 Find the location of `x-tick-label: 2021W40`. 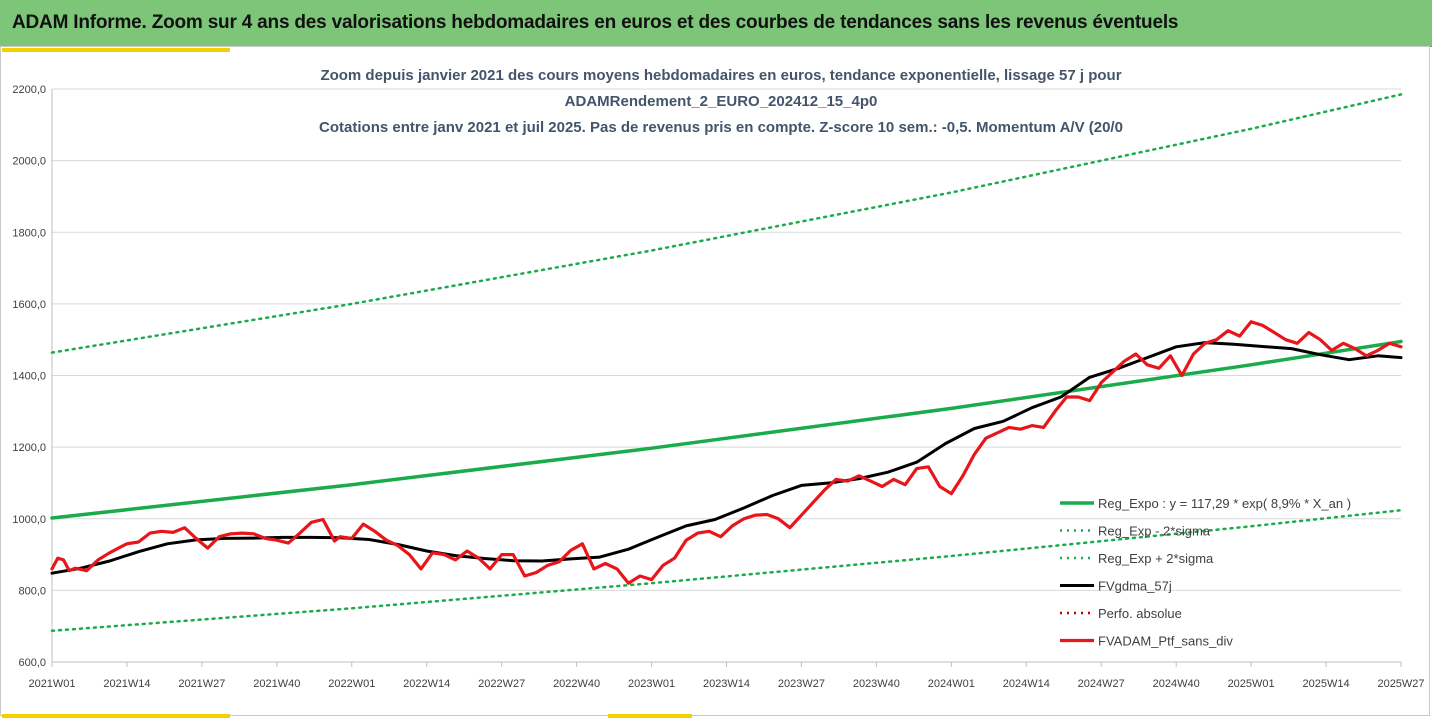

x-tick-label: 2021W40 is located at coordinates (276, 684).